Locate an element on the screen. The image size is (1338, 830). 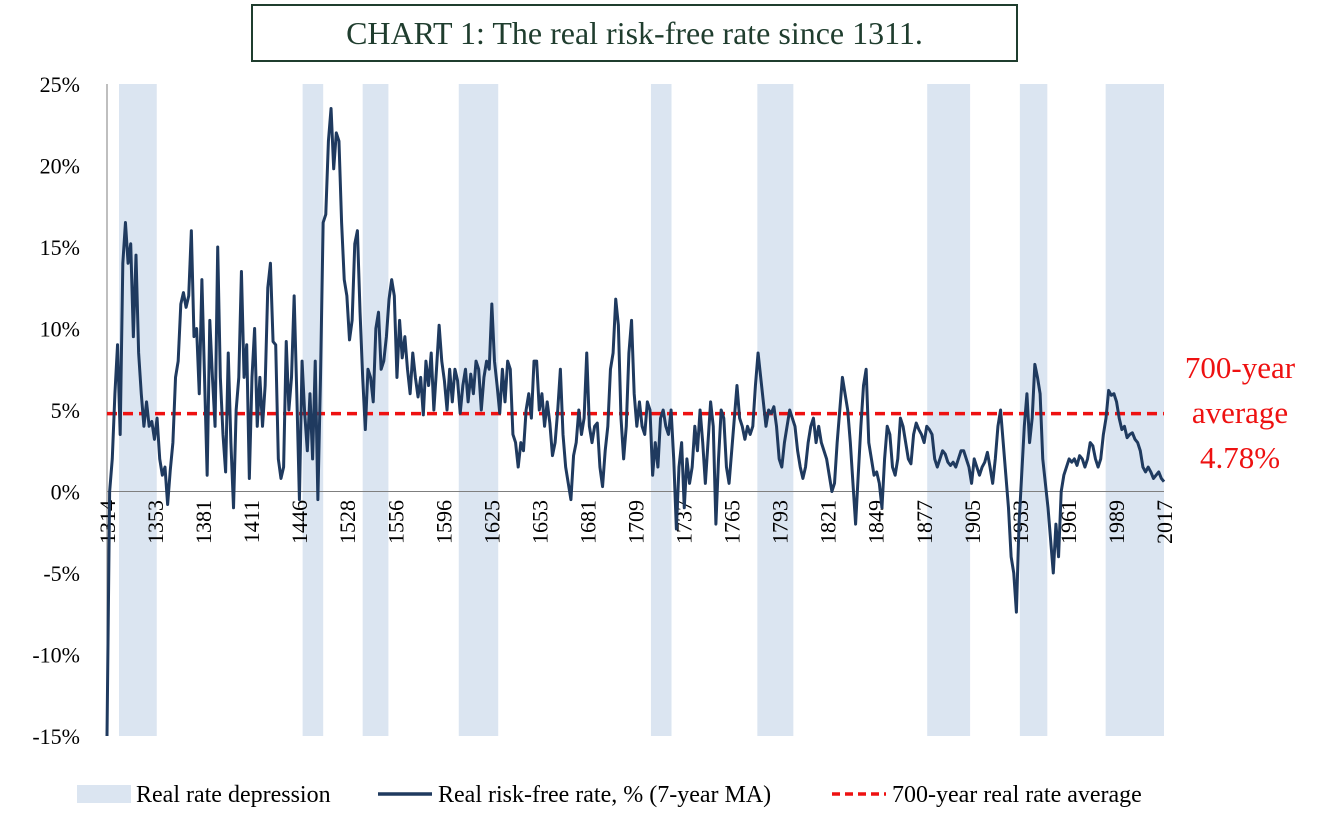
x-tick-label: 1314 is located at coordinates (107, 522).